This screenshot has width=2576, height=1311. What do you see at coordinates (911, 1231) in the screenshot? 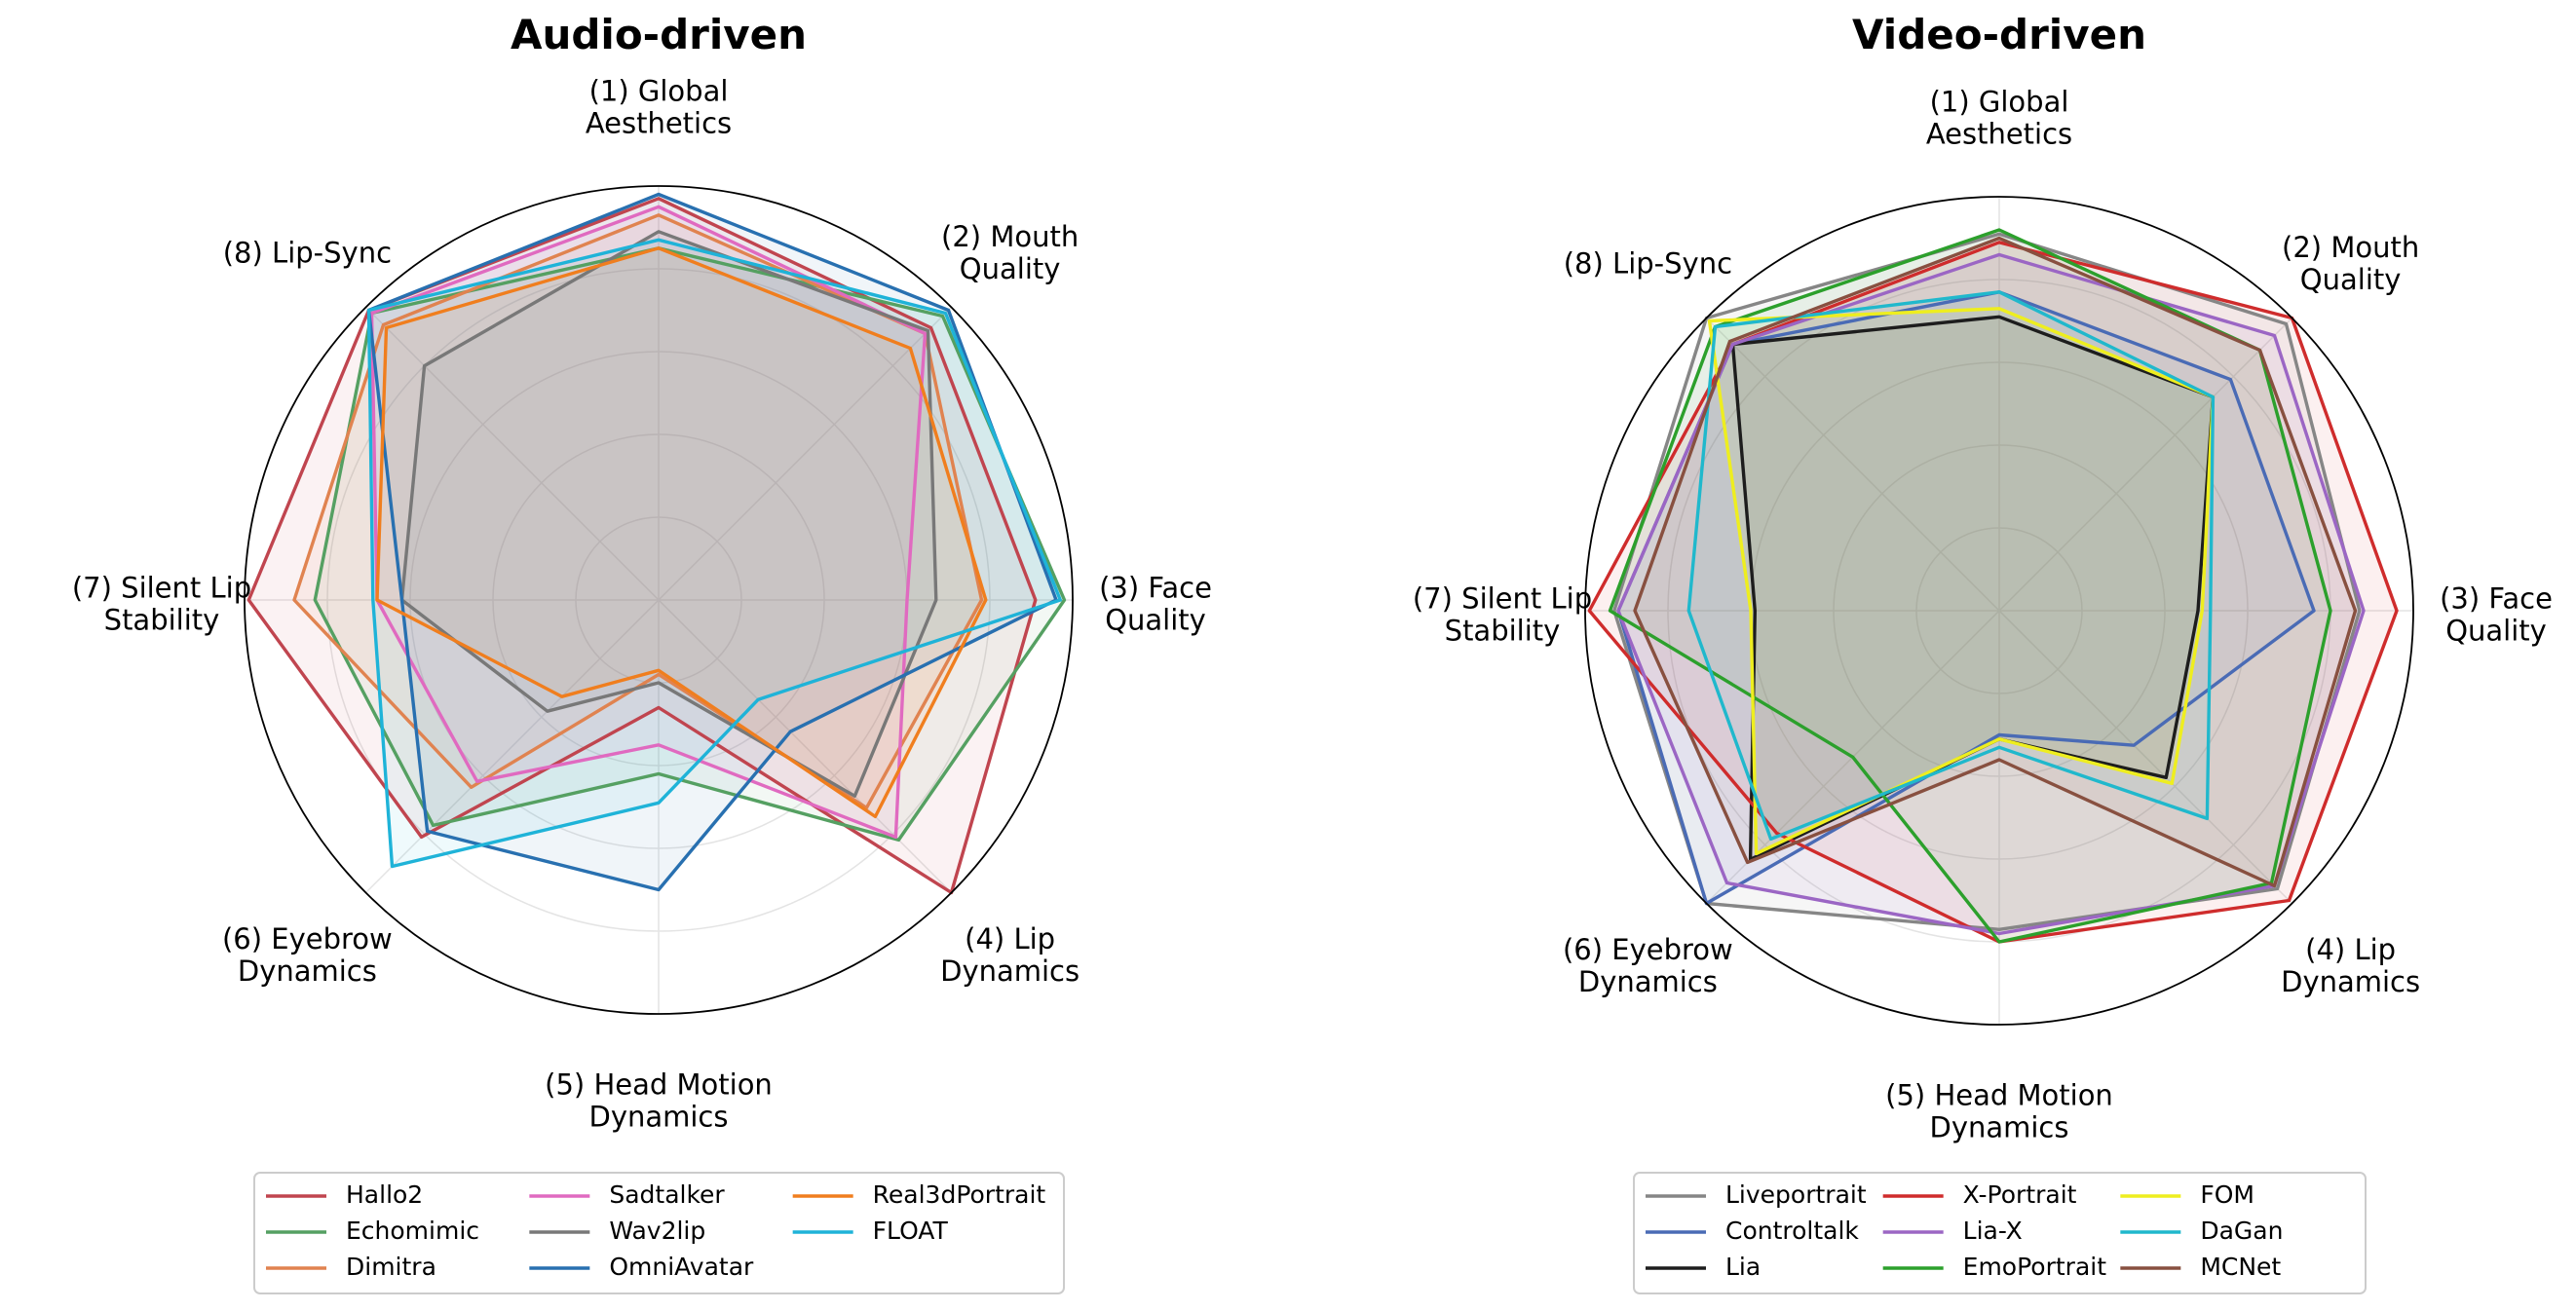
I see `legend-label: FLOAT` at bounding box center [911, 1231].